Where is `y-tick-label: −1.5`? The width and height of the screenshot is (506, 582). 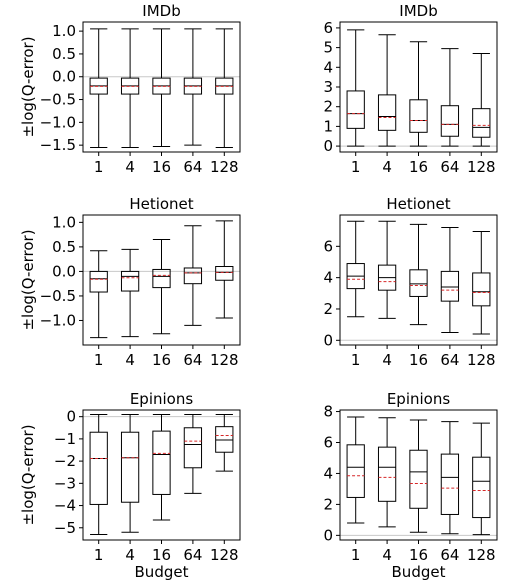
y-tick-label: −1.5 is located at coordinates (58, 145).